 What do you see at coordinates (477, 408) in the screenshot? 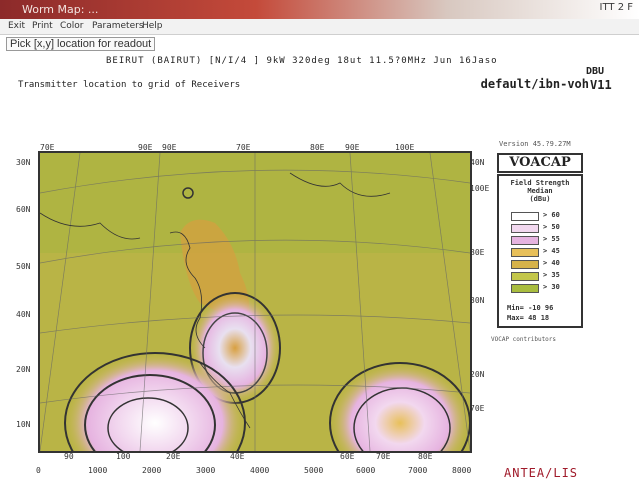
I see `tick-right-6: 70E` at bounding box center [477, 408].